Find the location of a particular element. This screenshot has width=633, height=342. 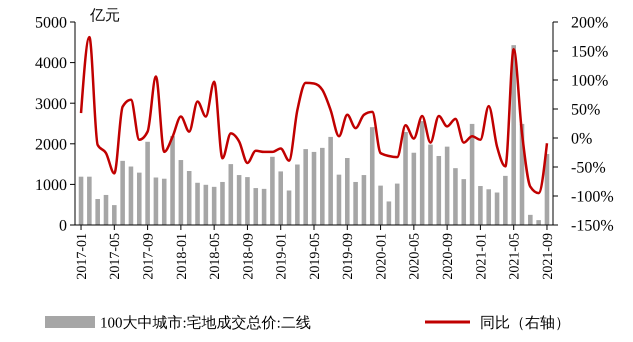

y2-tick-label: -50% is located at coordinates (588, 168).